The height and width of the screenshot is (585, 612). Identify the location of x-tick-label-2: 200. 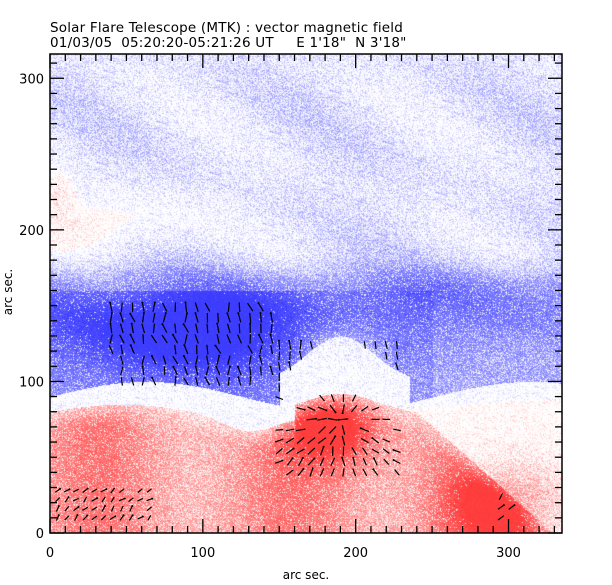
(355, 553).